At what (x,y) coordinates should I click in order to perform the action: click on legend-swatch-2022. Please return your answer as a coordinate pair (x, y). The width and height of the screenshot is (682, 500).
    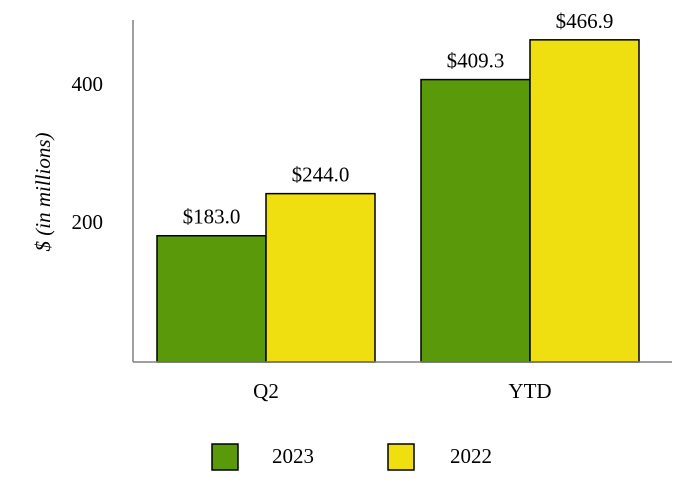
    Looking at the image, I should click on (401, 457).